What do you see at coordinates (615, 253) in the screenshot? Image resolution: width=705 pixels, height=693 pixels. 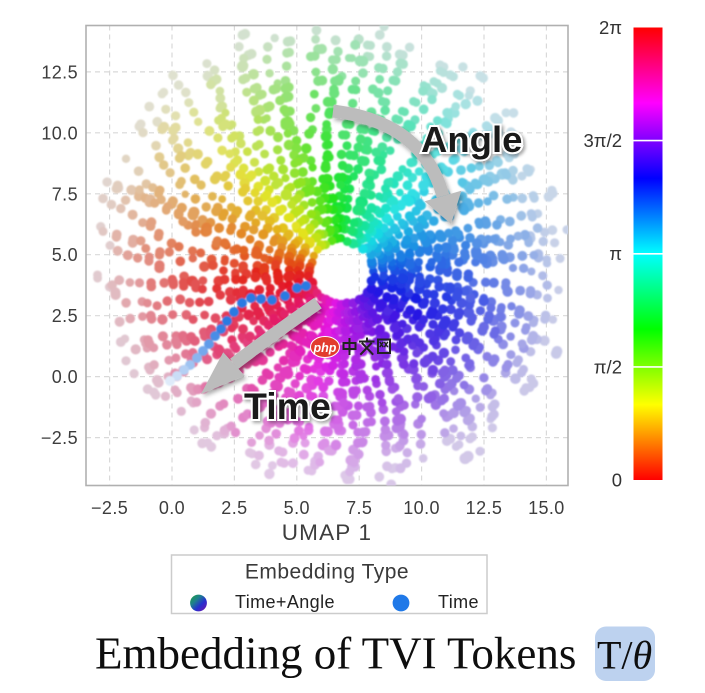 I see `svg-text: π` at bounding box center [615, 253].